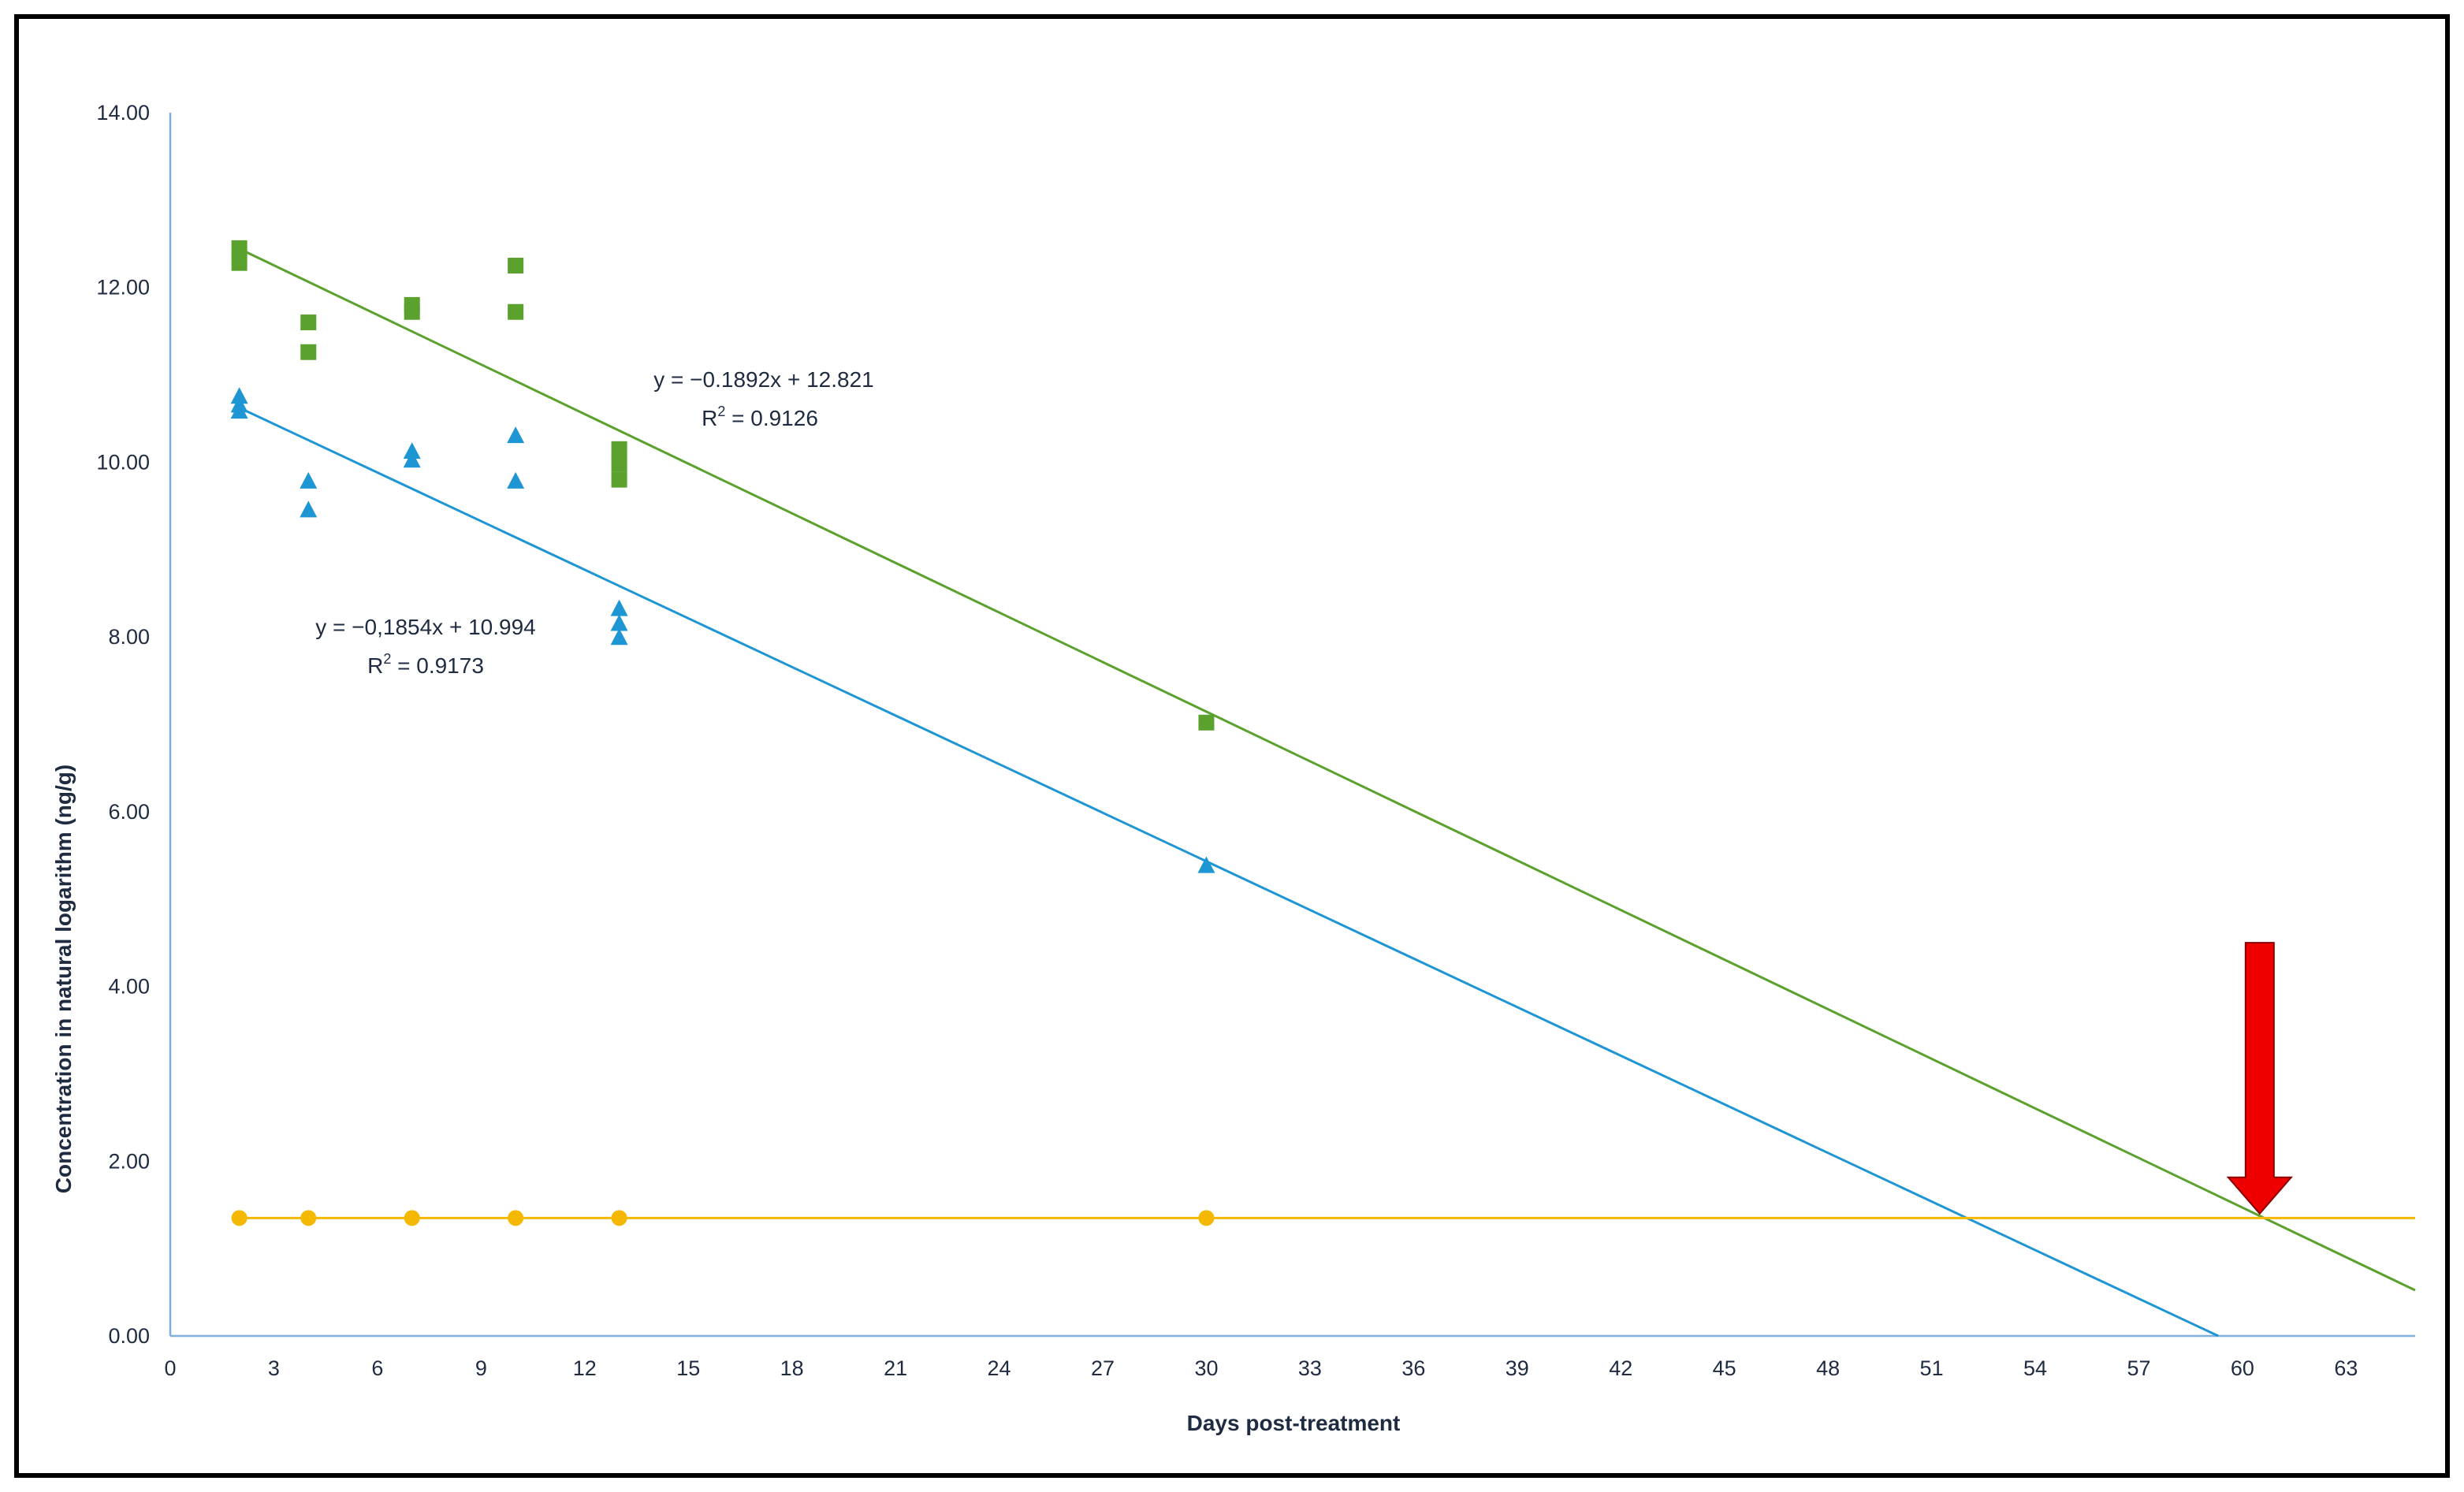  I want to click on x-tick-label: 9, so click(481, 1368).